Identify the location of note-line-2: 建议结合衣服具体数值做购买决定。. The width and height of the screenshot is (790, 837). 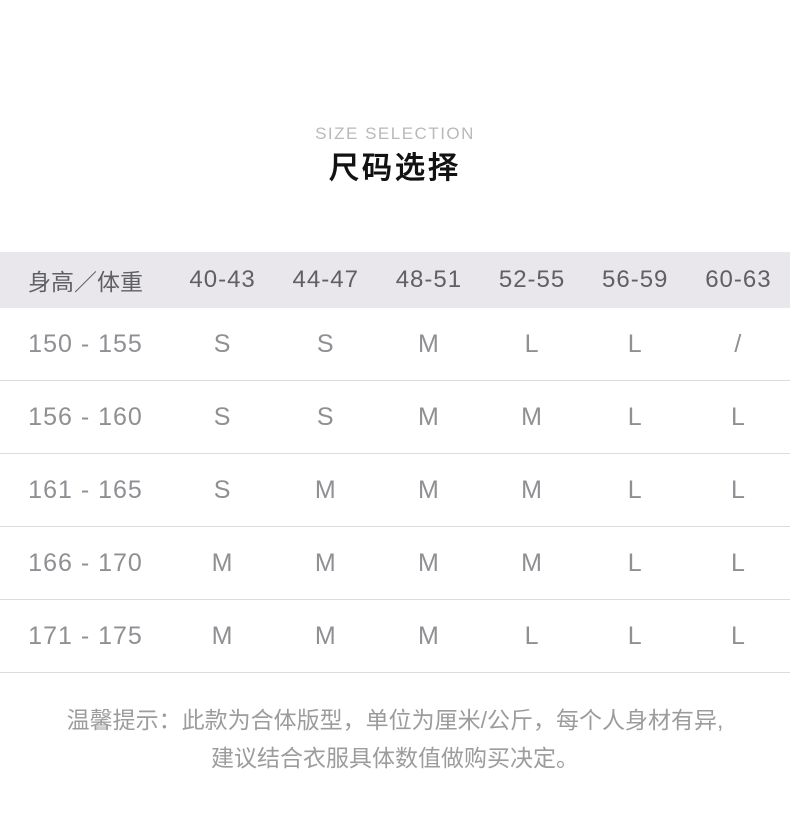
(395, 758).